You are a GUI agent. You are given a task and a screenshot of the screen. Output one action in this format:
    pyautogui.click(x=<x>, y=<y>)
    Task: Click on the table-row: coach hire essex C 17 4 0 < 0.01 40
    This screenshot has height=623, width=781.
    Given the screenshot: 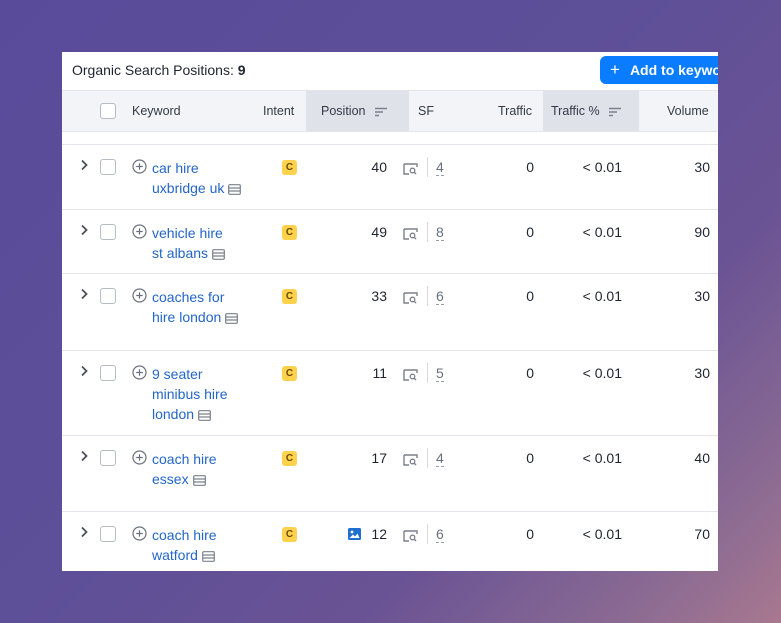 What is the action you would take?
    pyautogui.click(x=390, y=473)
    